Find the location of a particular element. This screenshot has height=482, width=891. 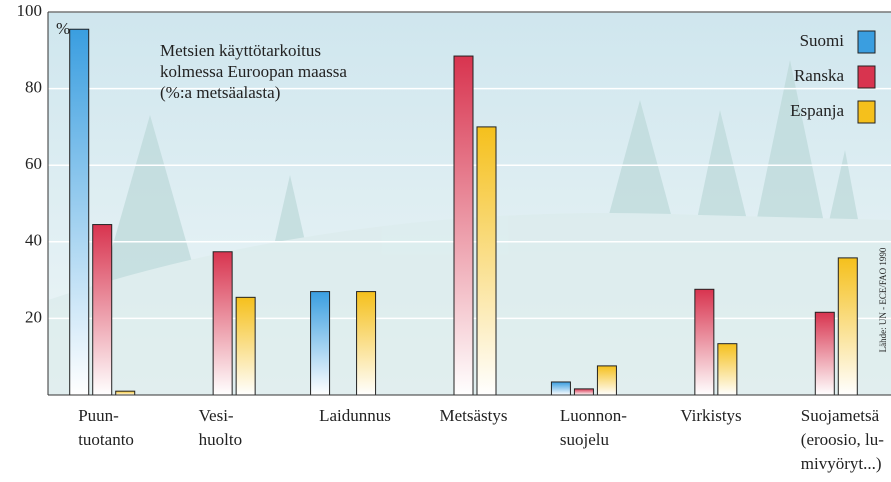

legend-label: Espanja is located at coordinates (817, 110).